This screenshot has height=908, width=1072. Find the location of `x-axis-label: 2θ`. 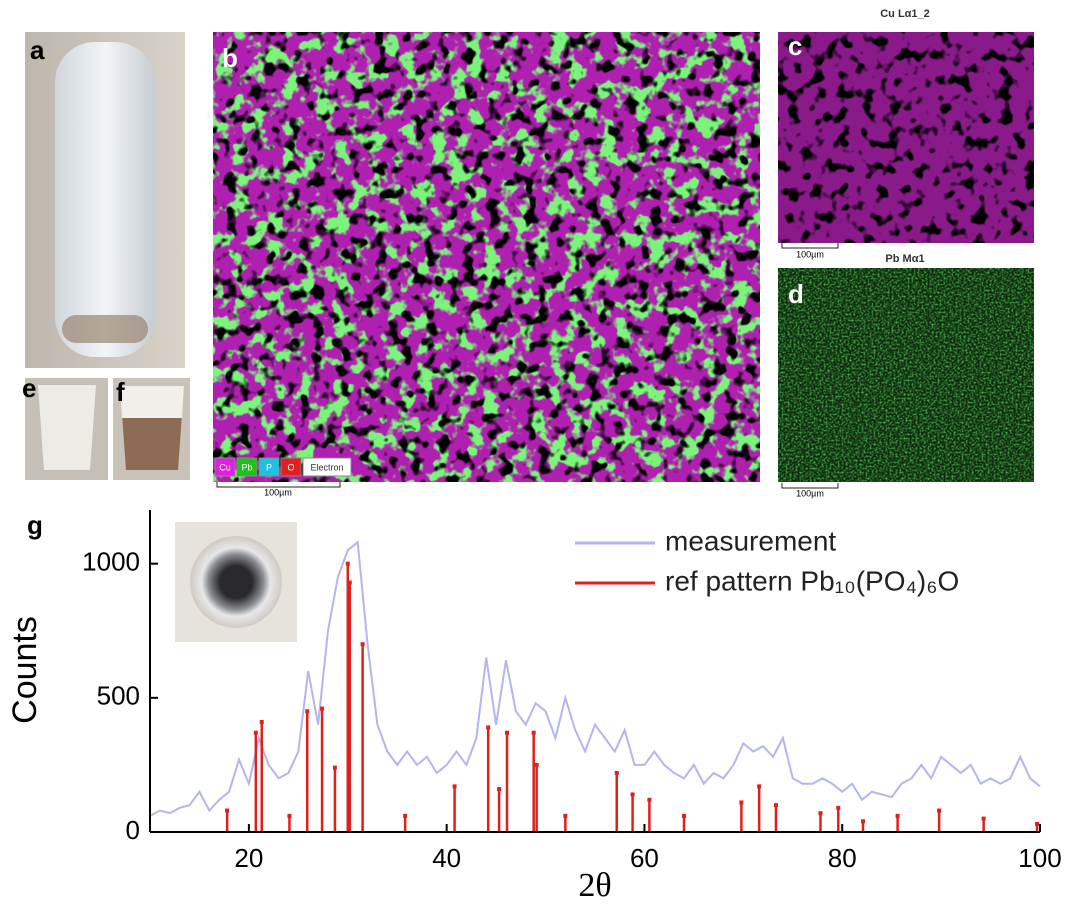

x-axis-label: 2θ is located at coordinates (594, 885).